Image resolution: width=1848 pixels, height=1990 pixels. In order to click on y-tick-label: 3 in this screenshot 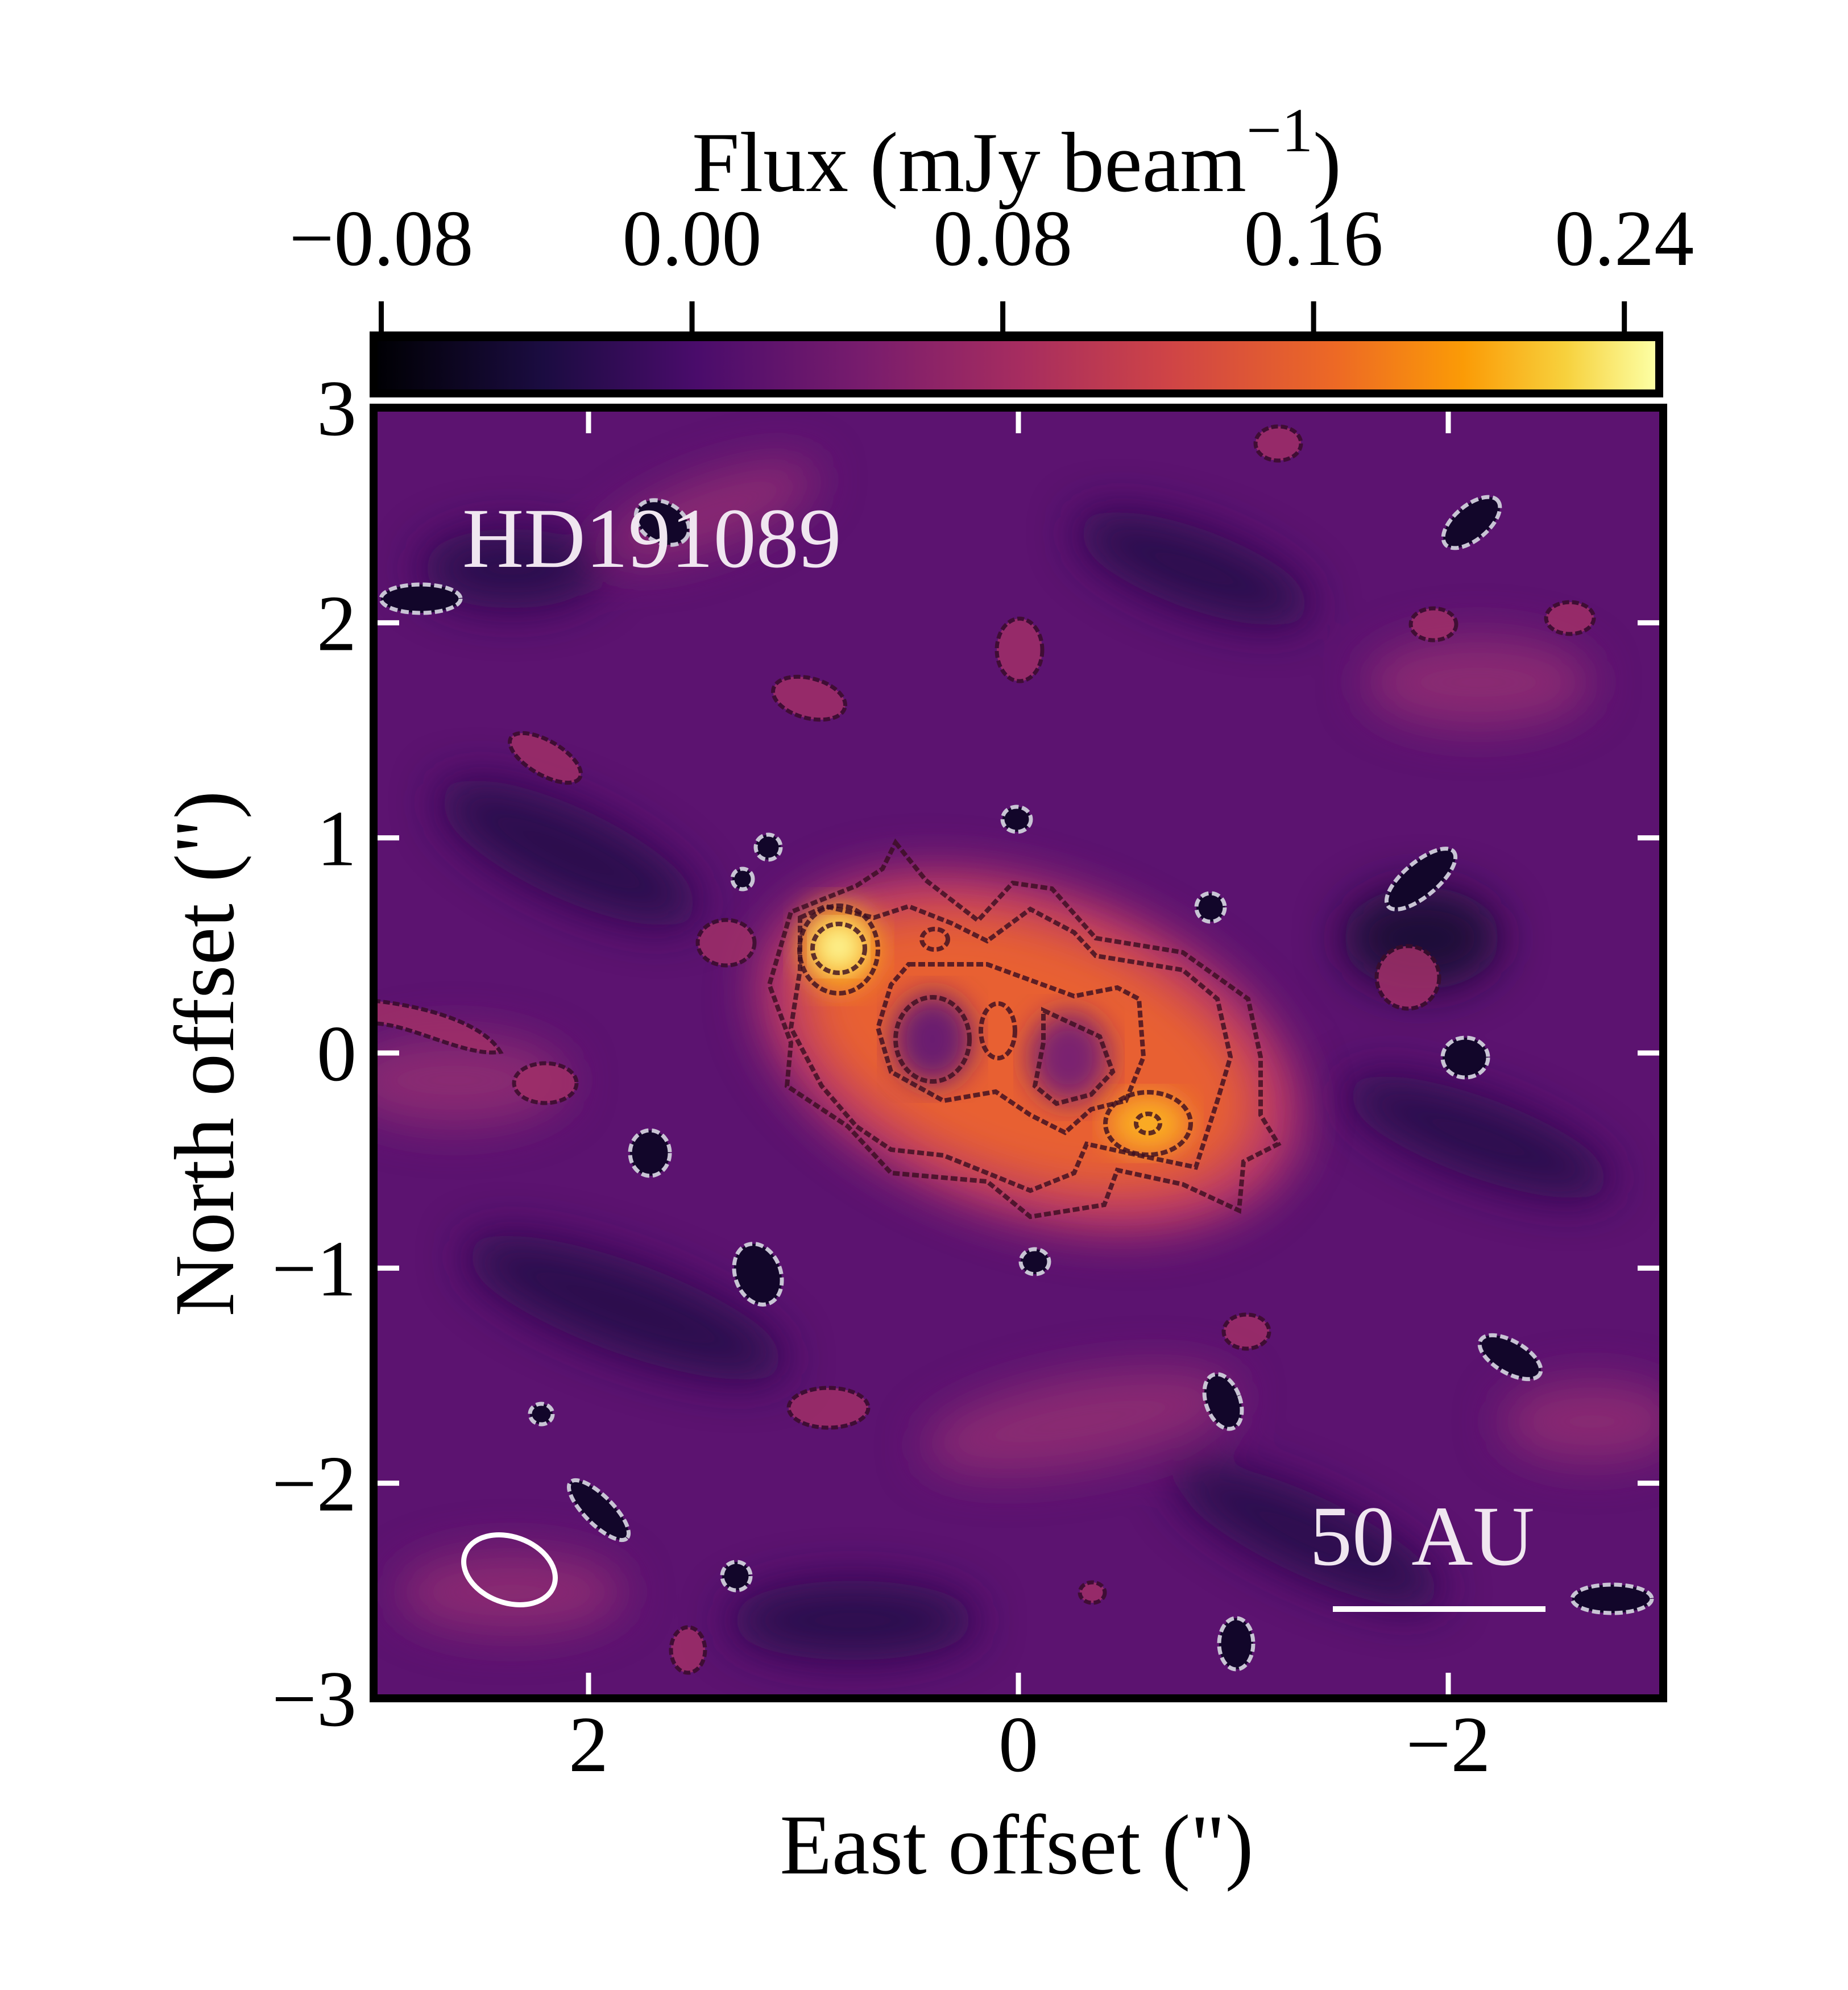, I will do `click(337, 409)`.